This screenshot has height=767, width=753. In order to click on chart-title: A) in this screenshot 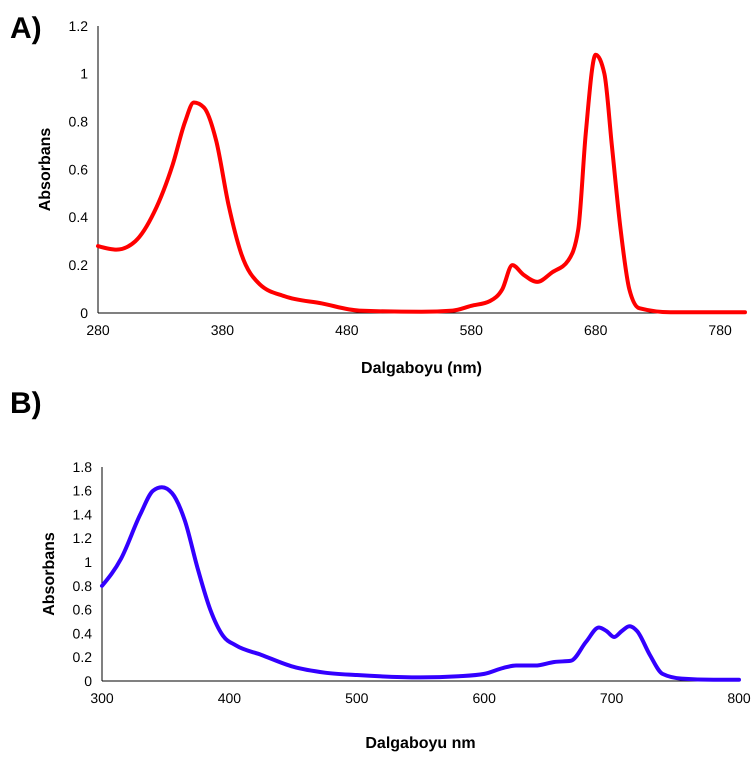, I will do `click(26, 28)`.